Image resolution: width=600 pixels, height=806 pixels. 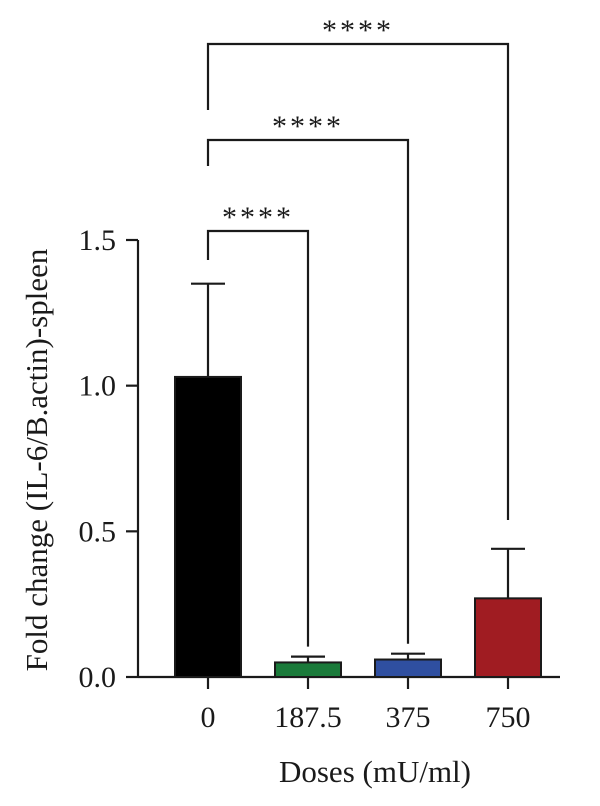 What do you see at coordinates (308, 670) in the screenshot?
I see `bar-187.5` at bounding box center [308, 670].